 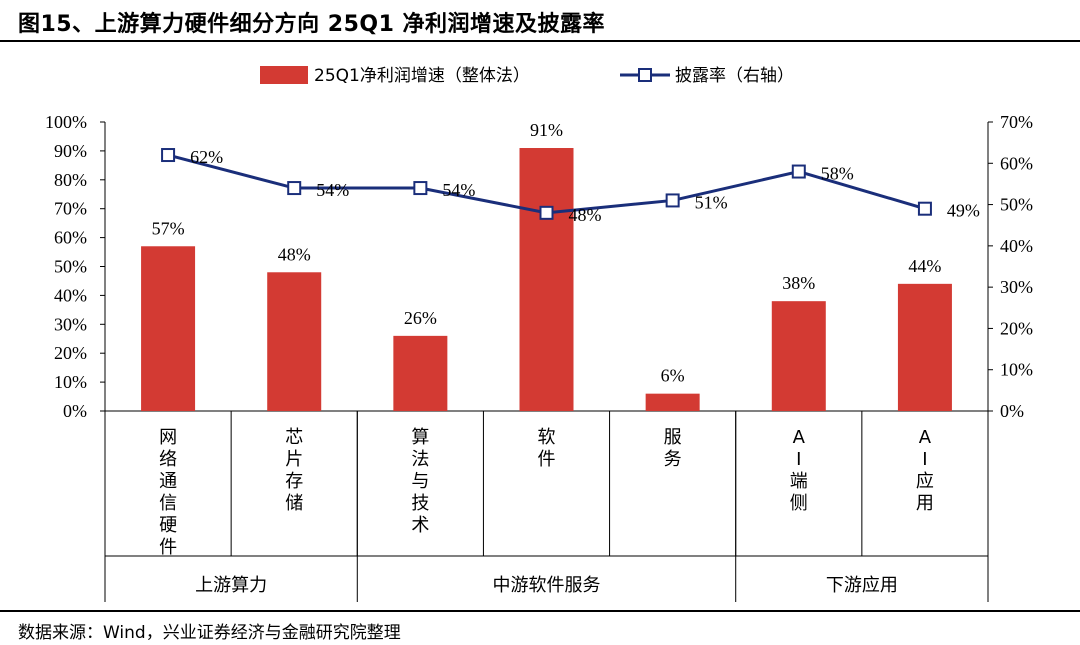 I want to click on right-axis-tick-label: 40%, so click(x=1016, y=246).